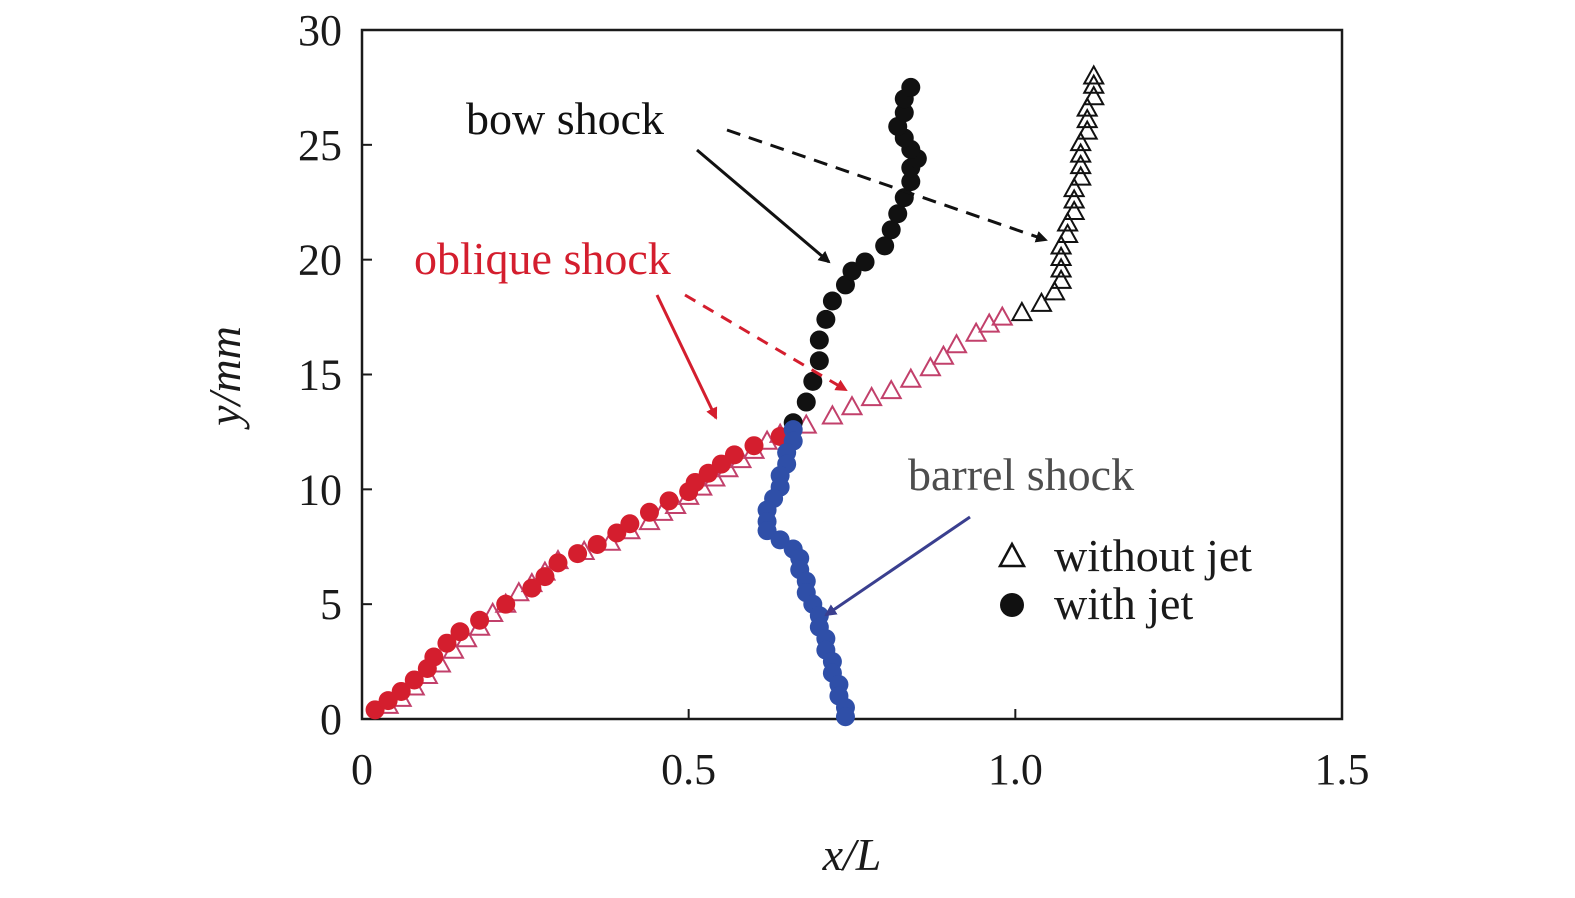 This screenshot has width=1575, height=898. I want to click on y-tick-label: 15, so click(320, 375).